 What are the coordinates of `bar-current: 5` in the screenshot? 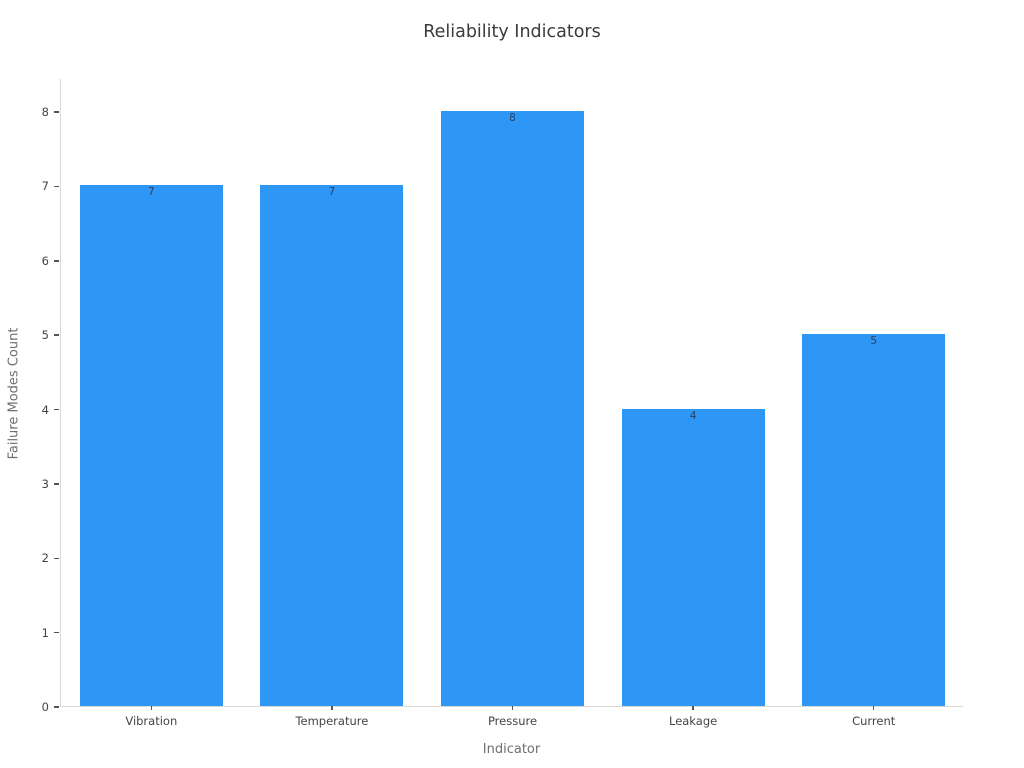 It's located at (874, 520).